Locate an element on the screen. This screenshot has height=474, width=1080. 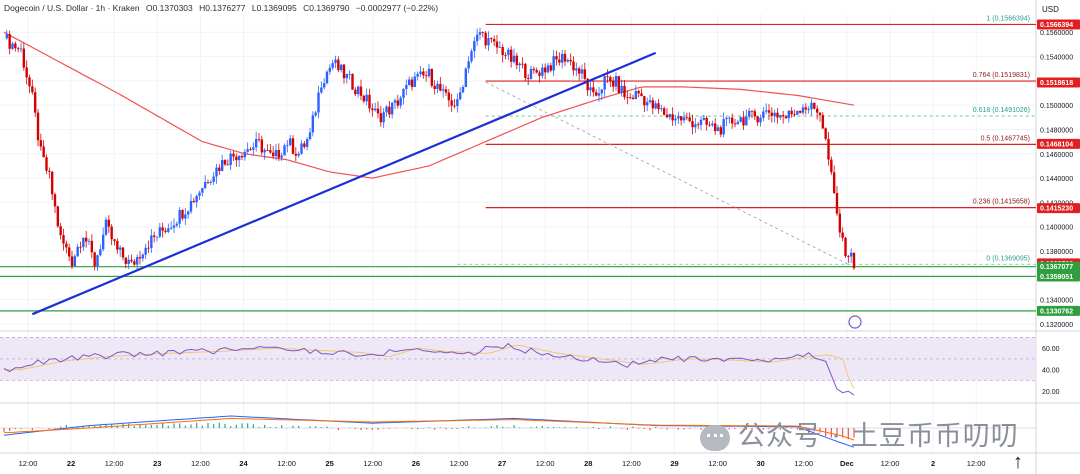
x-tick-label: 29 is located at coordinates (674, 463).